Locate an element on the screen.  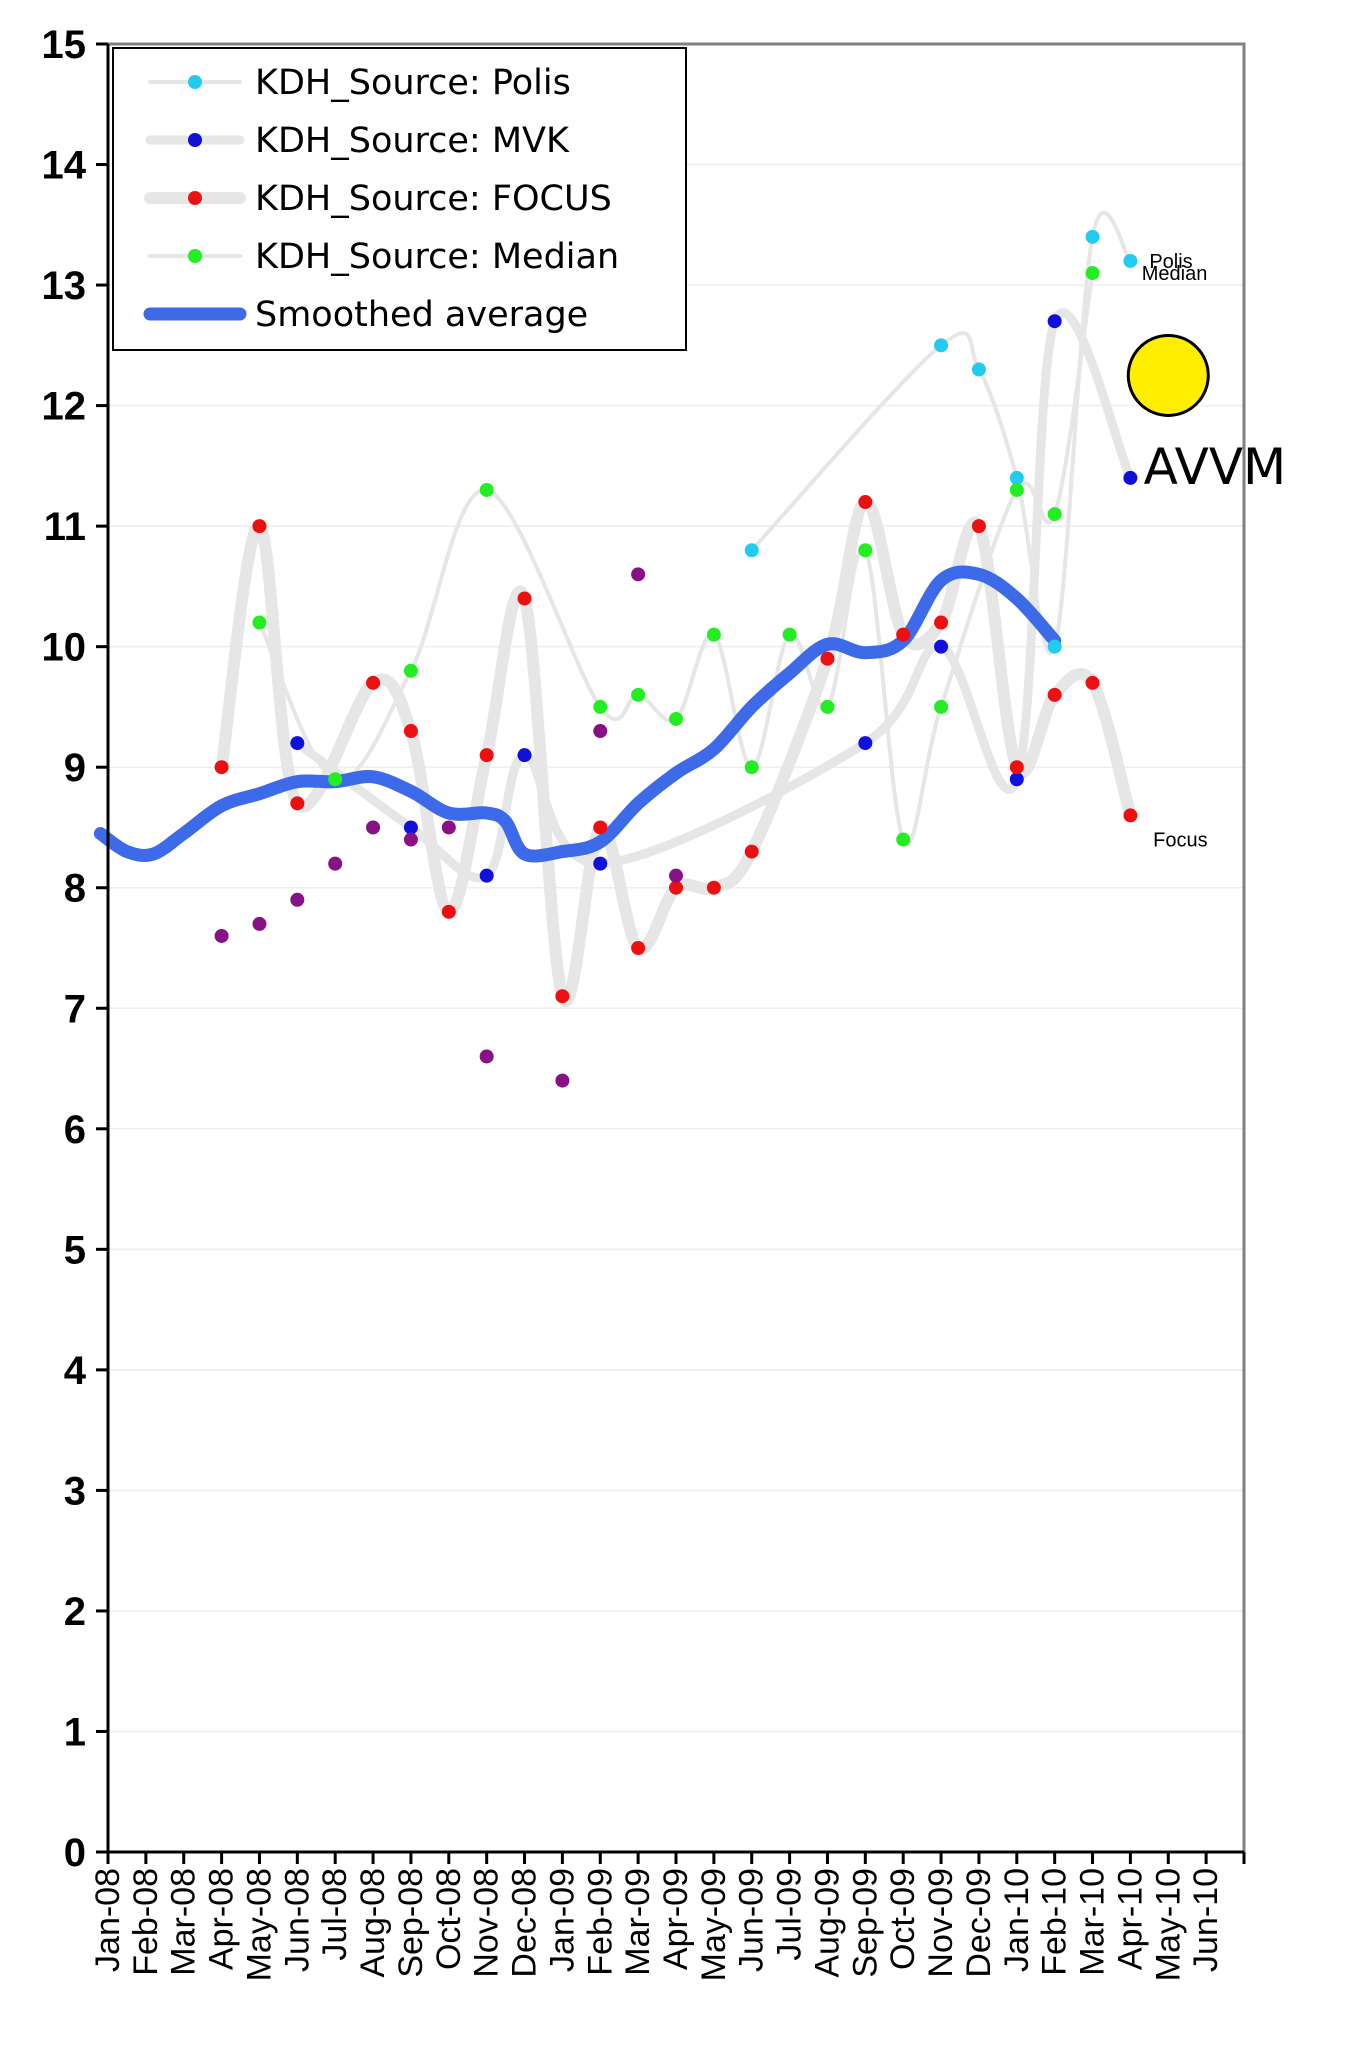
x-tick-label: Jan-10 is located at coordinates (1017, 1920).